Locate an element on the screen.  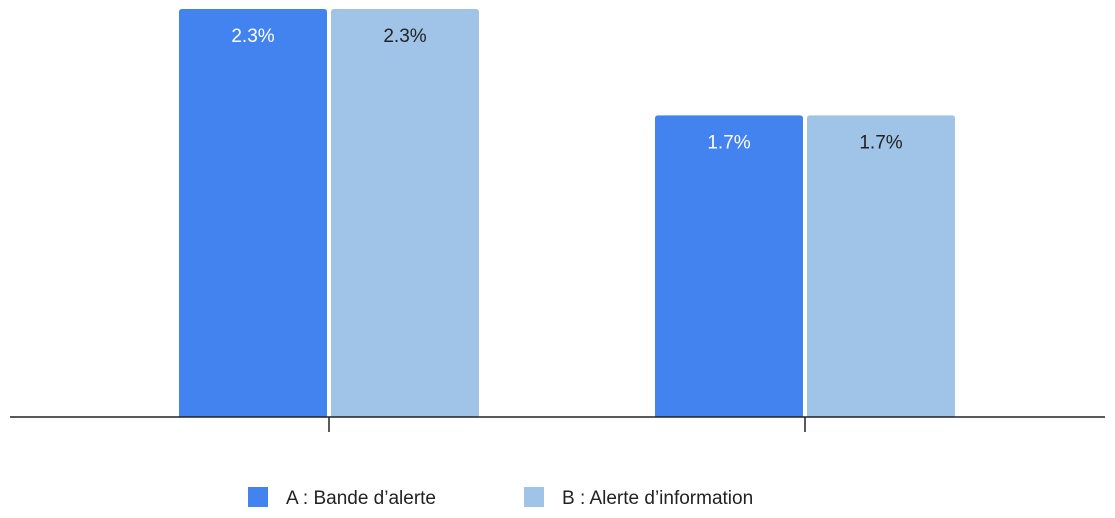
legend-swatch-b is located at coordinates (534, 497).